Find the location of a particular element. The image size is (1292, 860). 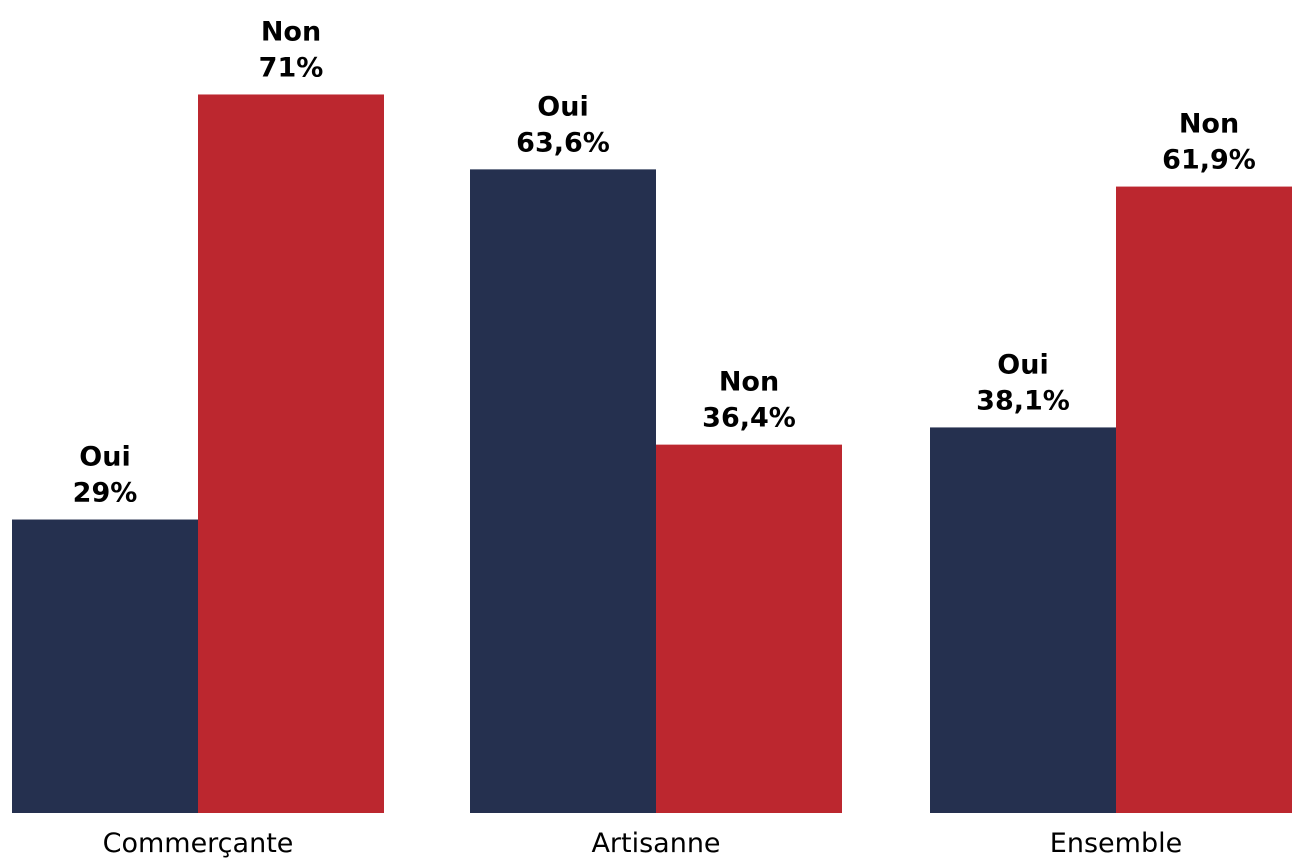

value-label-commercante-non: 71% is located at coordinates (291, 67).